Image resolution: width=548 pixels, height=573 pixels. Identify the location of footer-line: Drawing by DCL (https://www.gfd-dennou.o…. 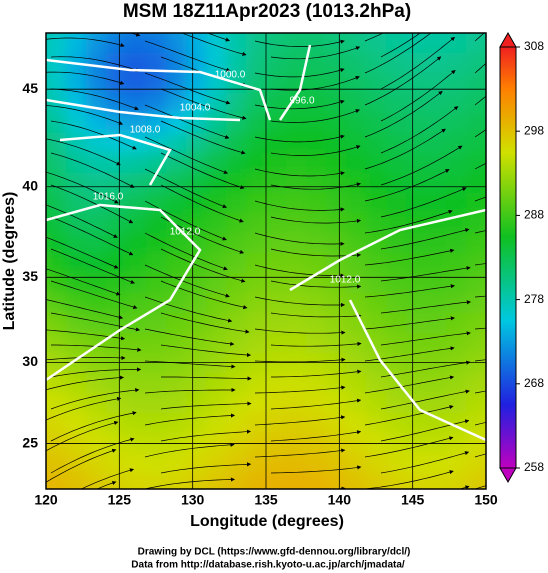
(274, 552).